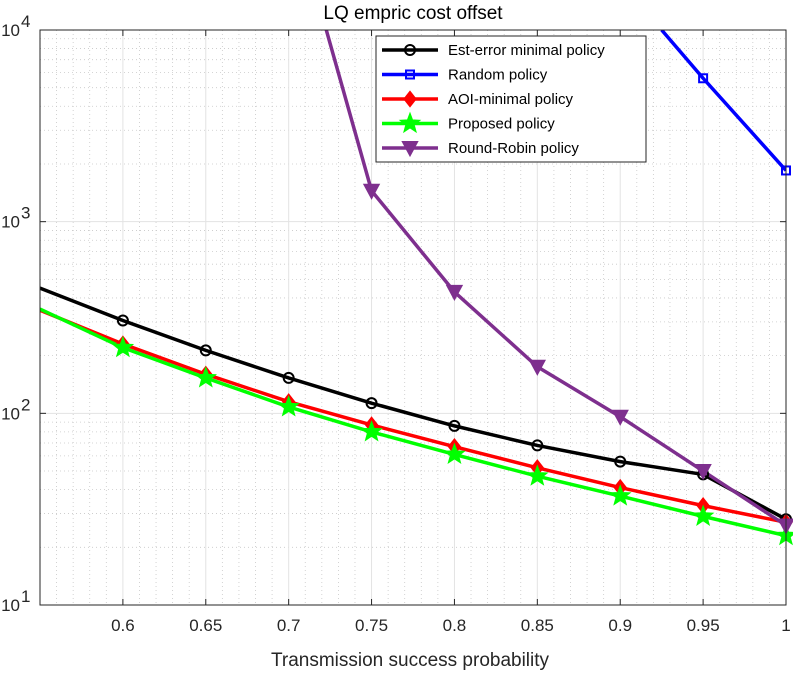  I want to click on x-tick-label: 0.9, so click(620, 625).